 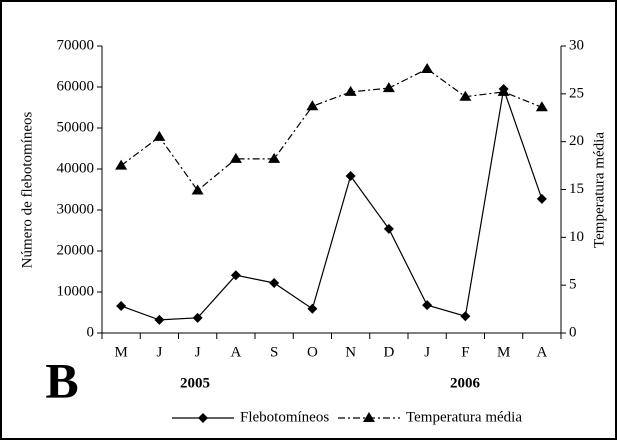 I want to click on y-tick-label: 40000, so click(x=76, y=168).